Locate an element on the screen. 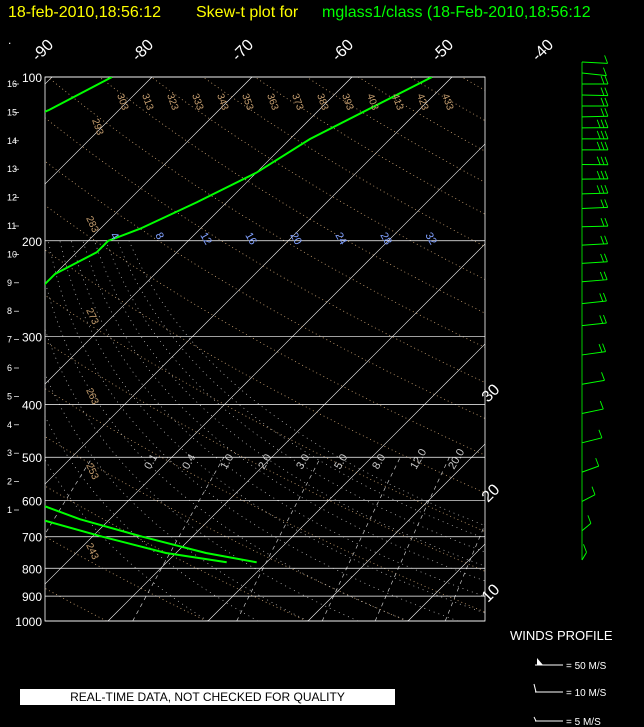 This screenshot has width=644, height=727. height-label: 4 is located at coordinates (9, 425).